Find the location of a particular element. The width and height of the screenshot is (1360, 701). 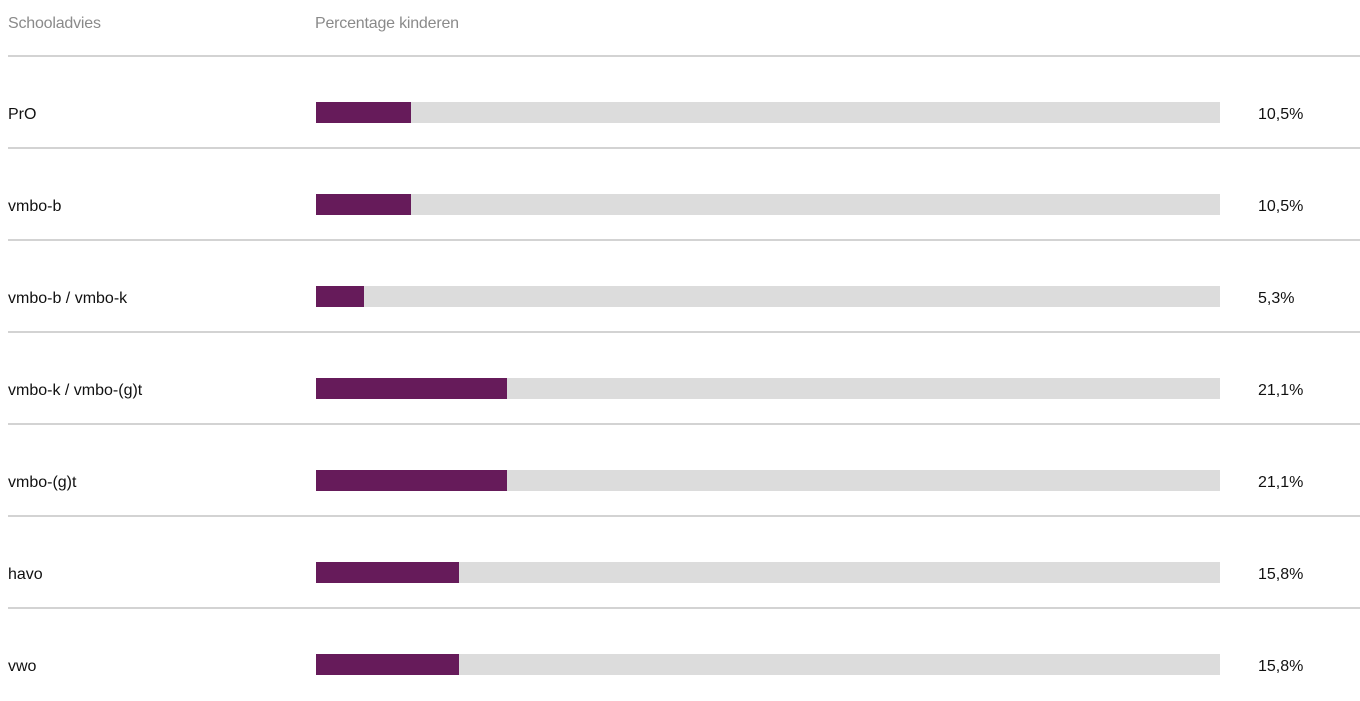

category-label: vmbo-b is located at coordinates (35, 206).